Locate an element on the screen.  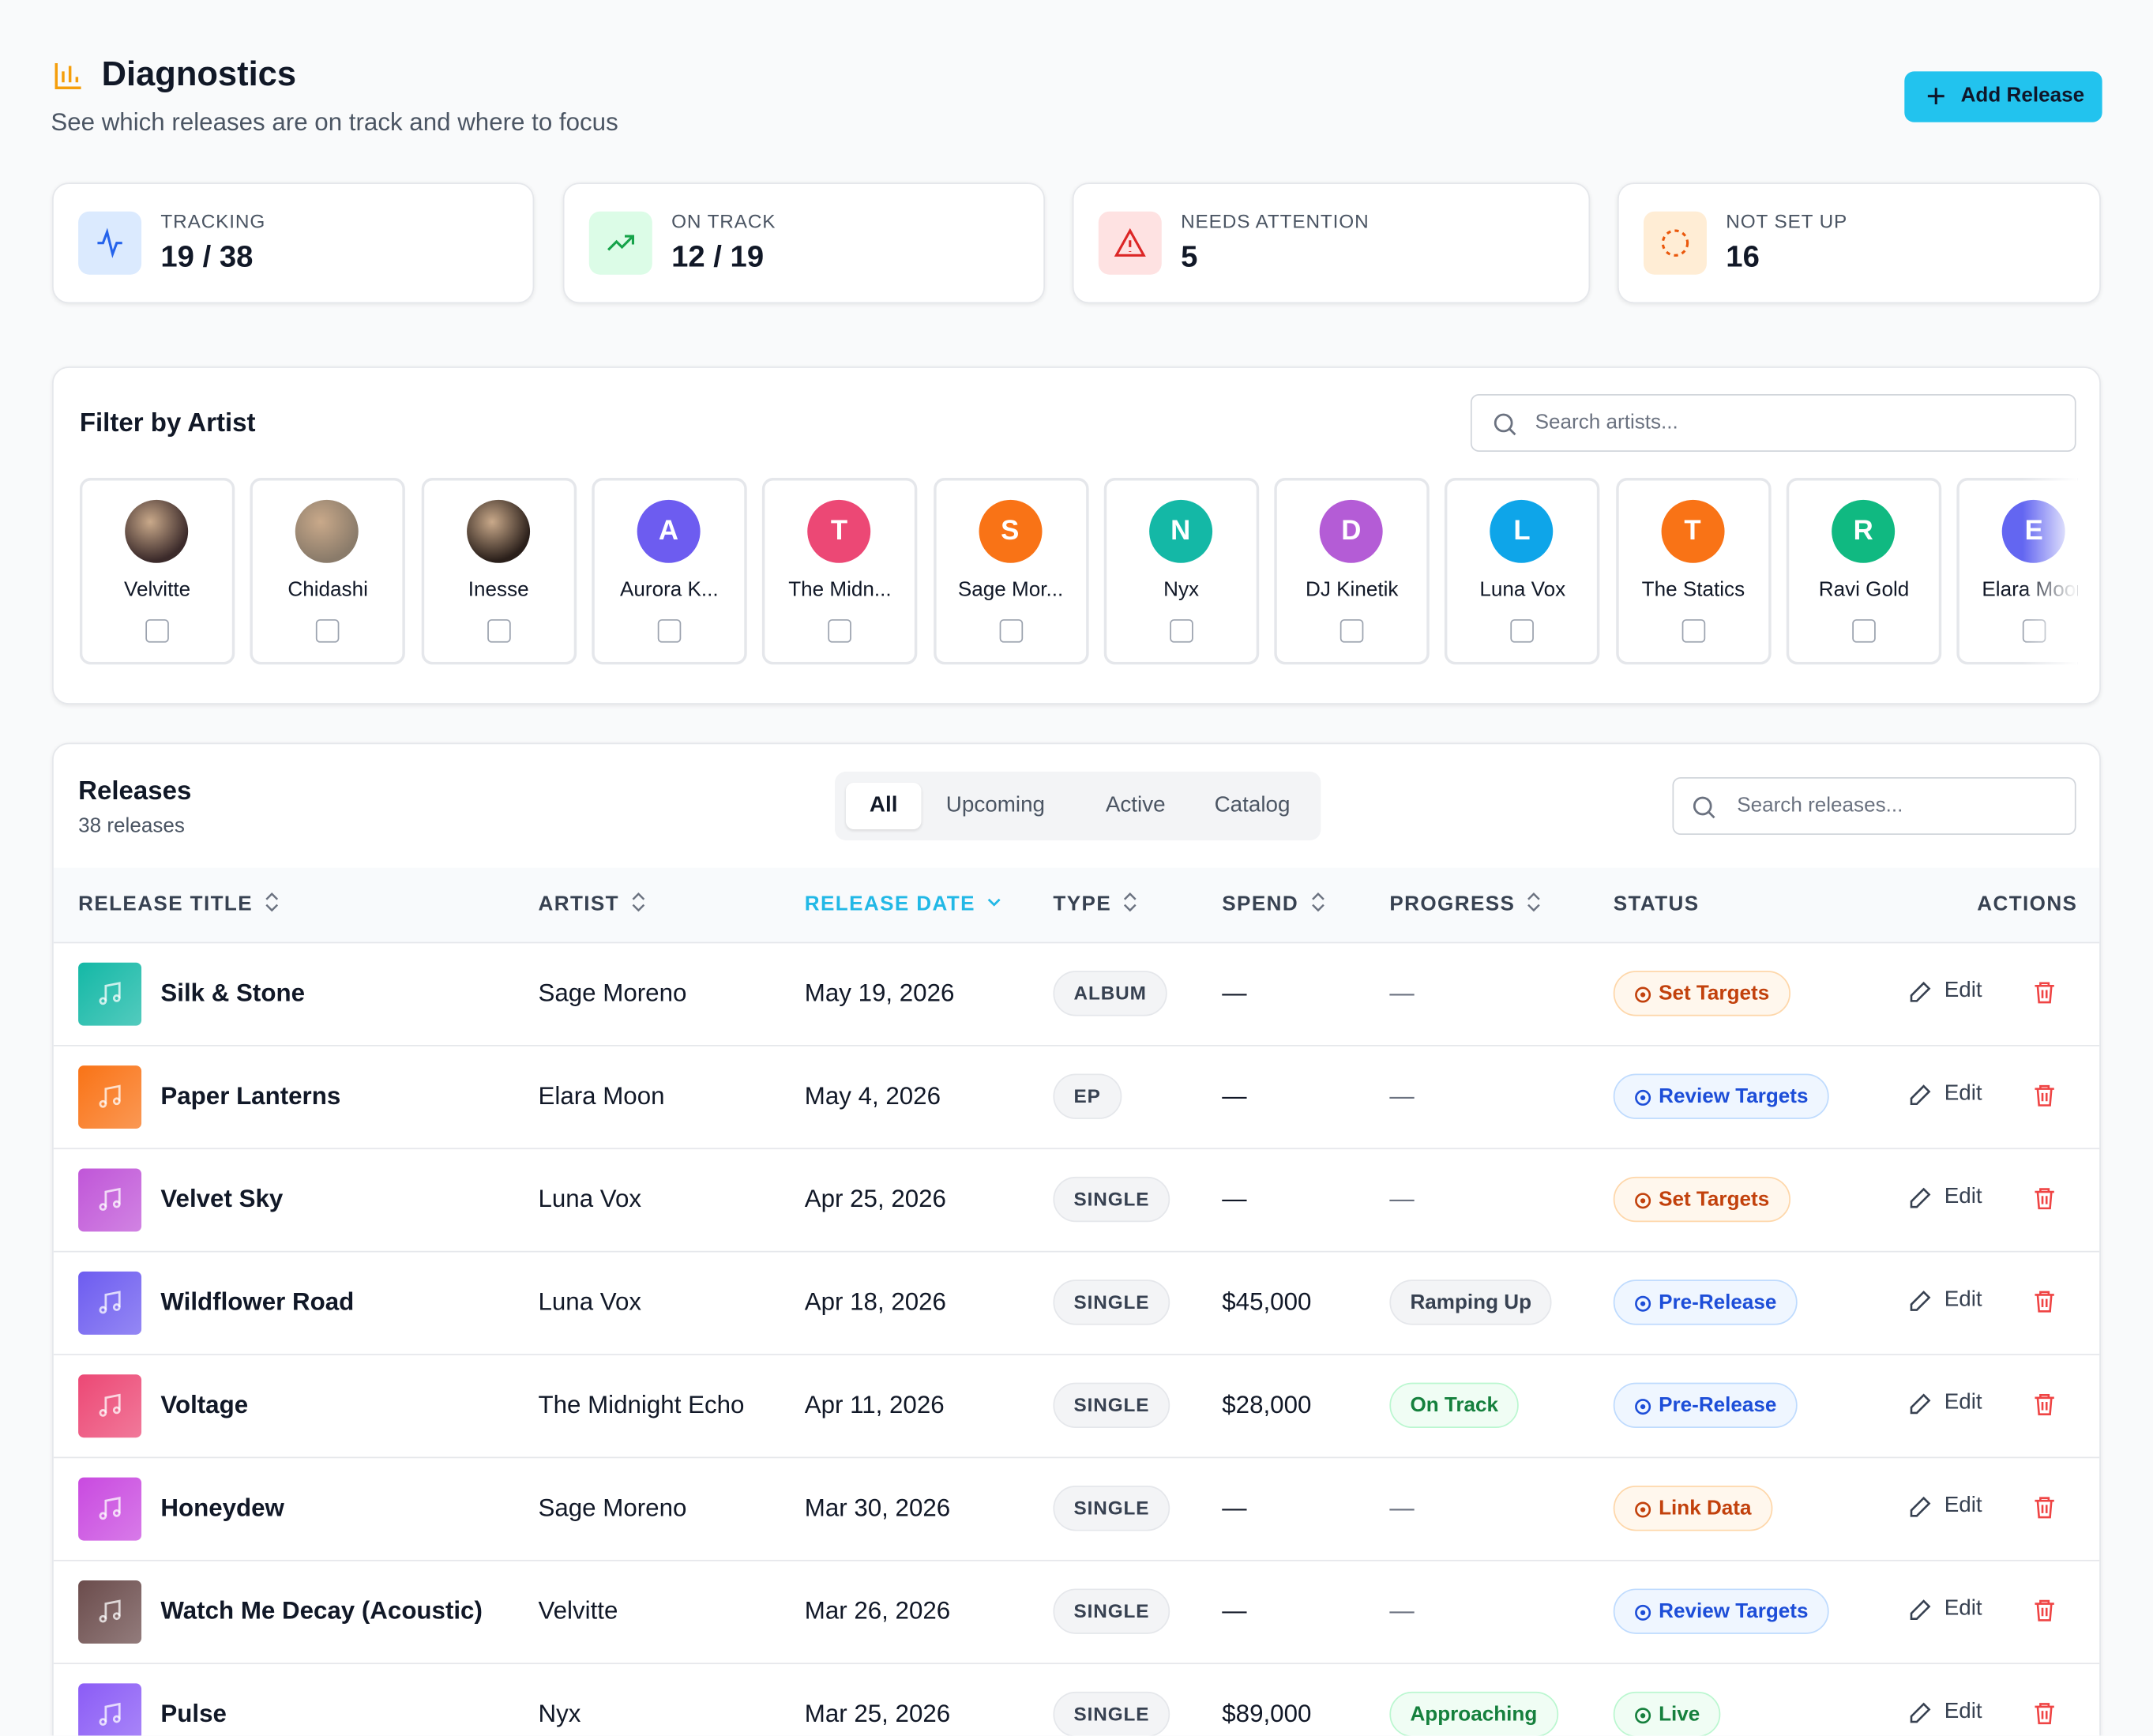
artist-tile: R Ravi Gold is located at coordinates (1864, 571).